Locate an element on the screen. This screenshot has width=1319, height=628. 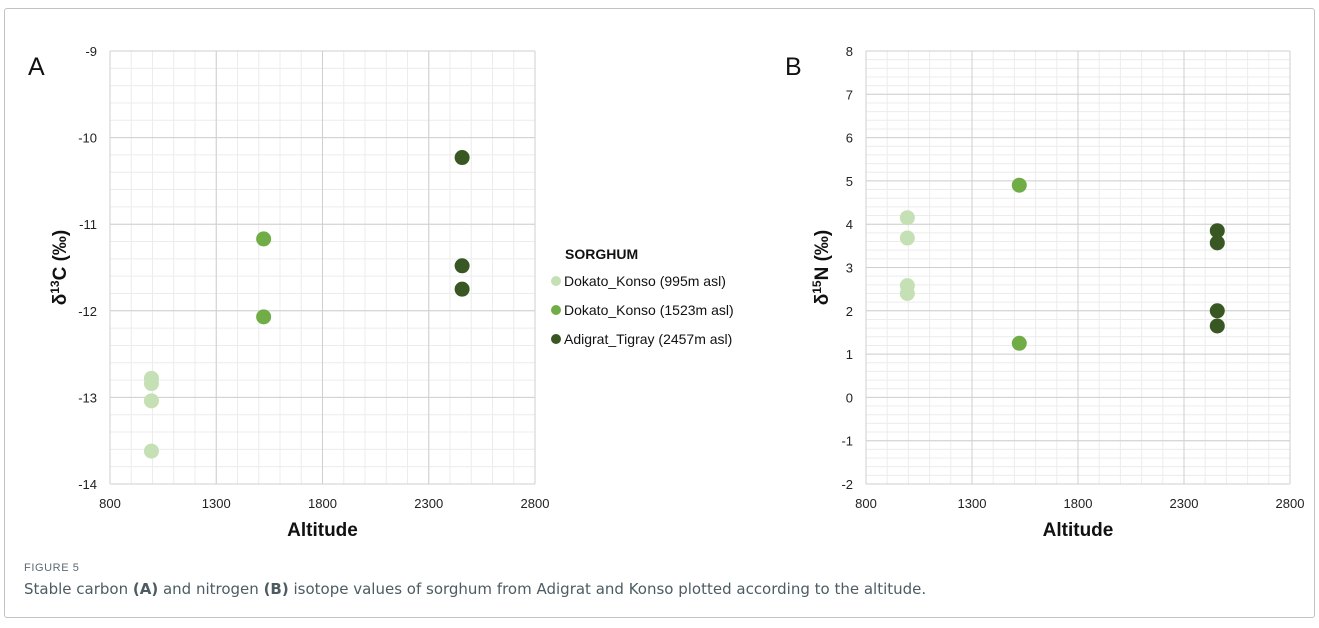
caption-bold-a: (A) is located at coordinates (145, 589).